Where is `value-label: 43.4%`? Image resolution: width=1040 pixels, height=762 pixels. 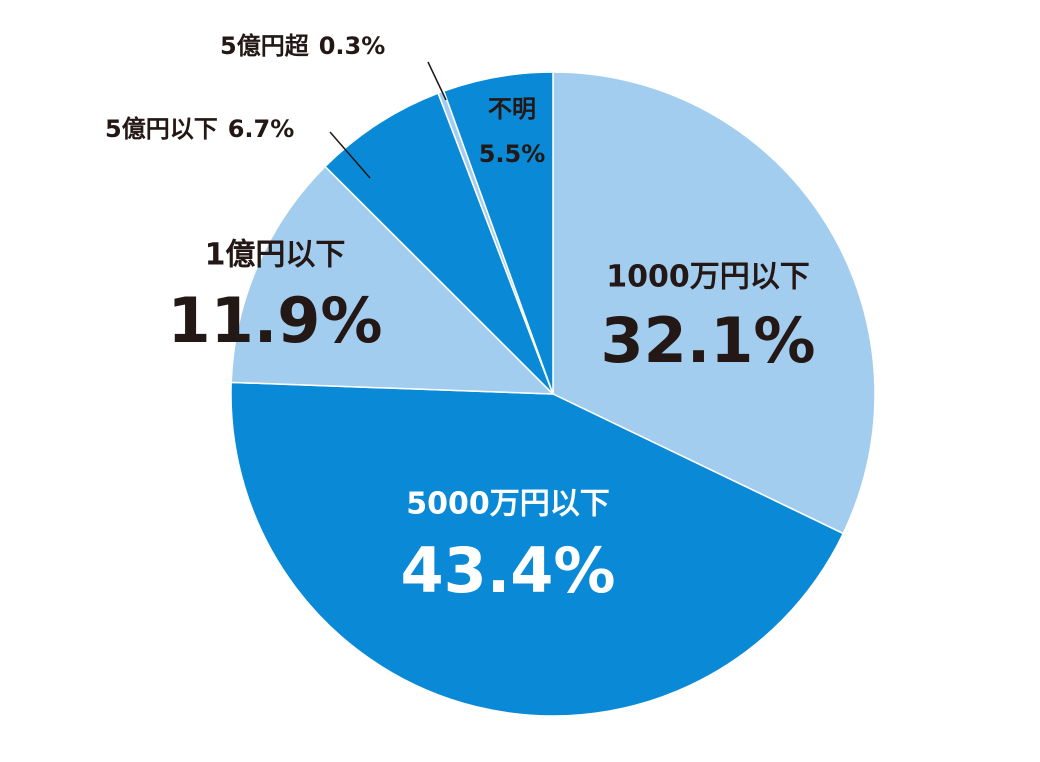
value-label: 43.4% is located at coordinates (507, 570).